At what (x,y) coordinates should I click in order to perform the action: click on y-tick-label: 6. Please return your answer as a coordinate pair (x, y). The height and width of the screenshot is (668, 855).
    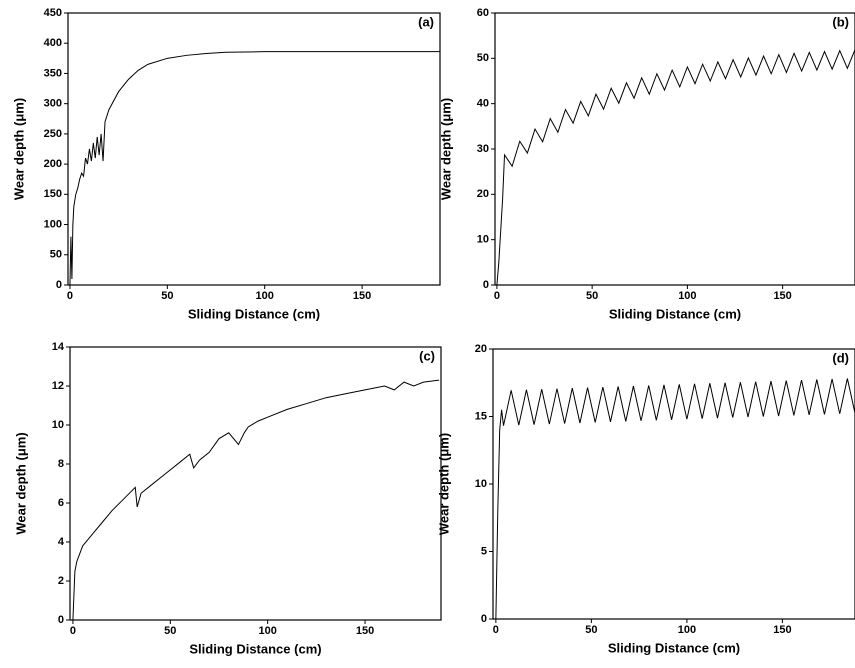
    Looking at the image, I should click on (61, 503).